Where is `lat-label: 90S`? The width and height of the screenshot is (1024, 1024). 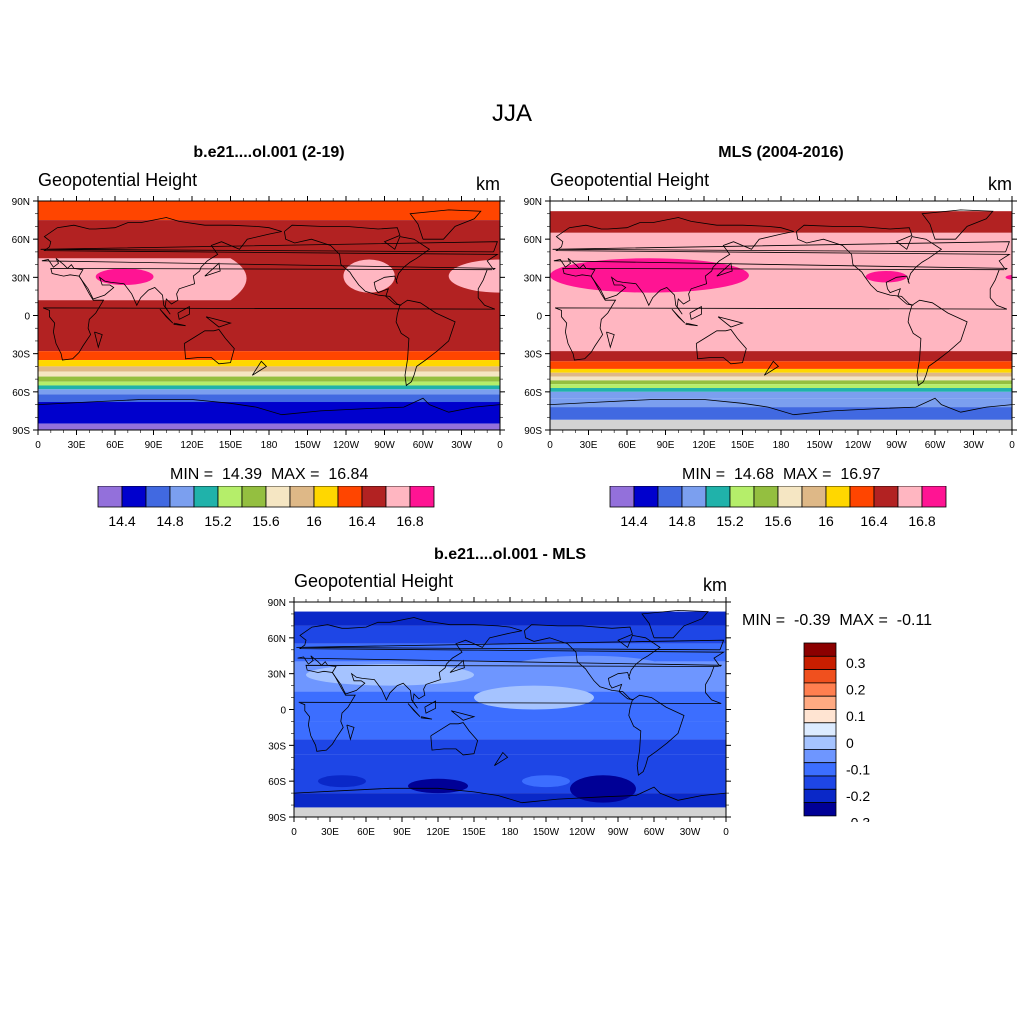
lat-label: 90S is located at coordinates (277, 818).